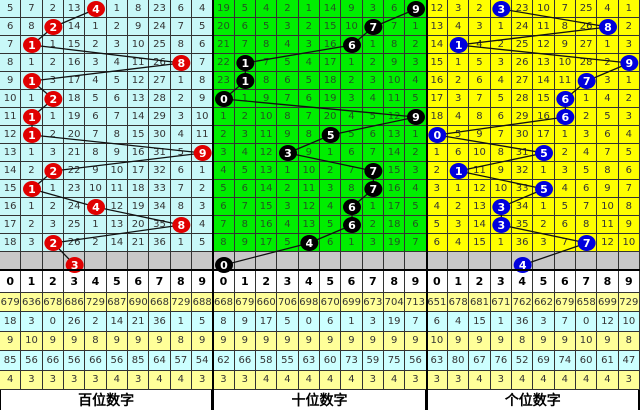 The width and height of the screenshot is (640, 410). I want to click on omission-cell: 21, so click(139, 243).